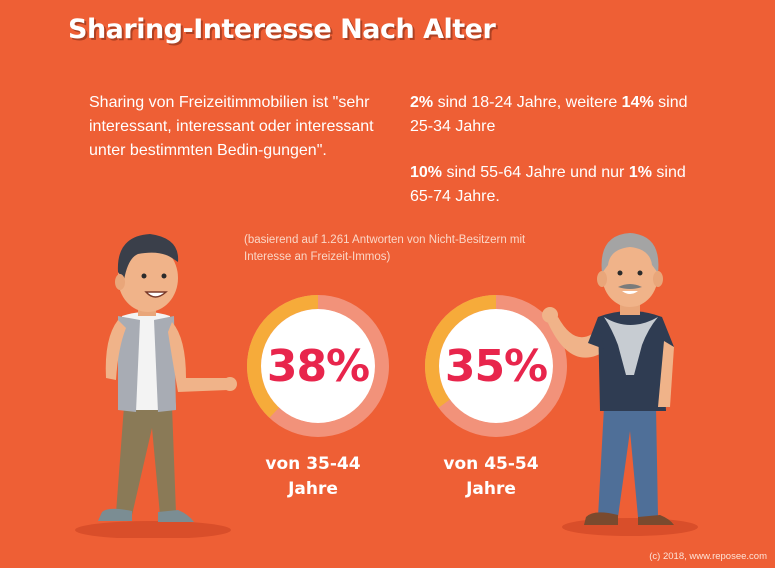 The height and width of the screenshot is (568, 775). What do you see at coordinates (640, 172) in the screenshot?
I see `fact-2-bold-b: 1%` at bounding box center [640, 172].